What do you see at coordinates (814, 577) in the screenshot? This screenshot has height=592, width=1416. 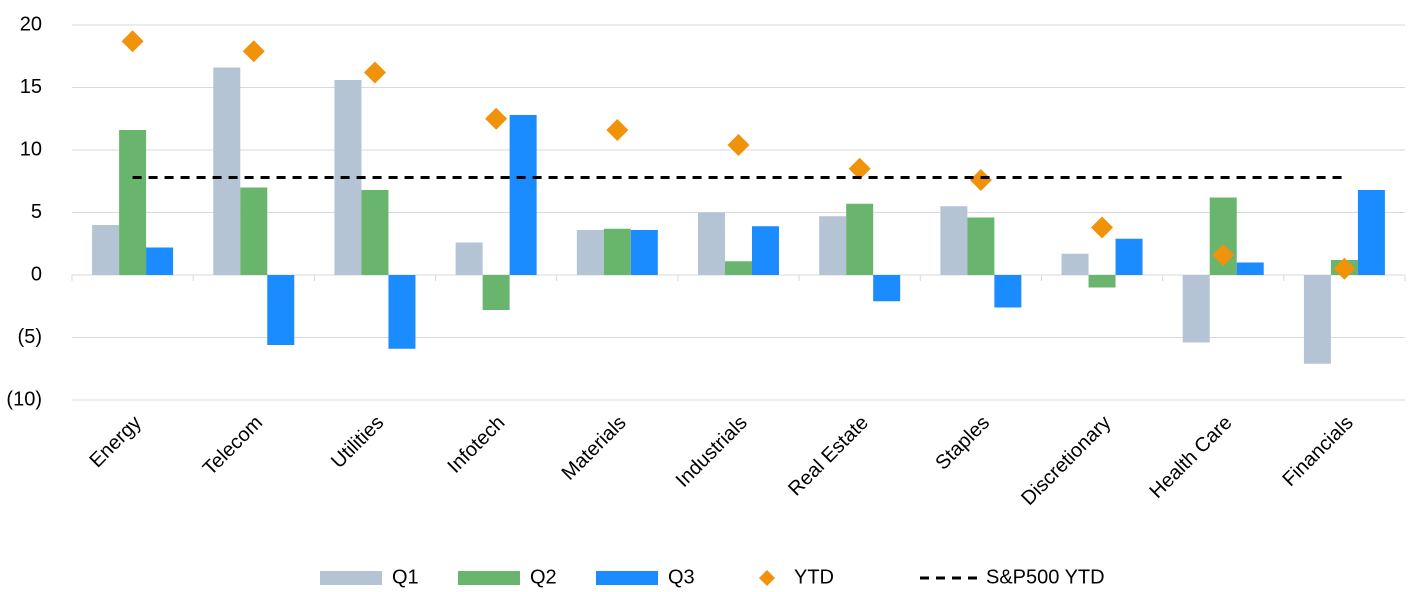 I see `legend-label: YTD` at bounding box center [814, 577].